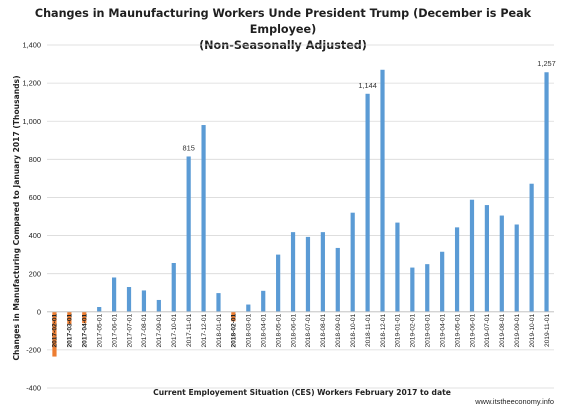 Image resolution: width=566 pixels, height=411 pixels. I want to click on x-tick-label: 2019-10-01, so click(532, 330).